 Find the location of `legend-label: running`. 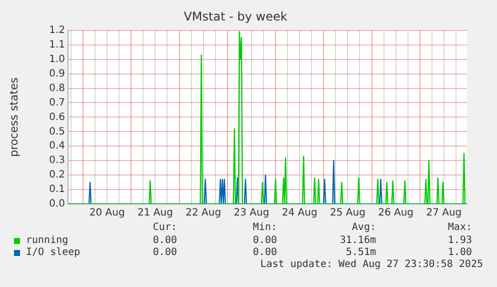

legend-label: running is located at coordinates (47, 241).